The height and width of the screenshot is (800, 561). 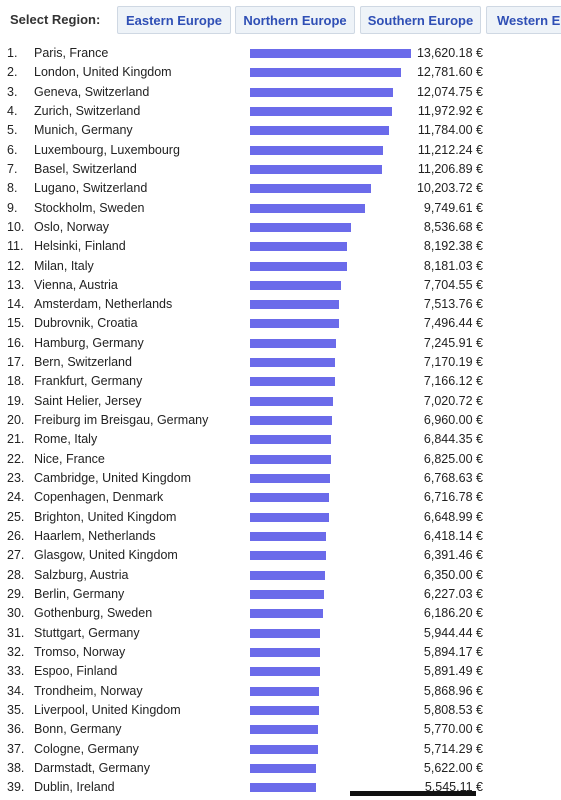 What do you see at coordinates (106, 555) in the screenshot?
I see `city: Glasgow, United Kingdom` at bounding box center [106, 555].